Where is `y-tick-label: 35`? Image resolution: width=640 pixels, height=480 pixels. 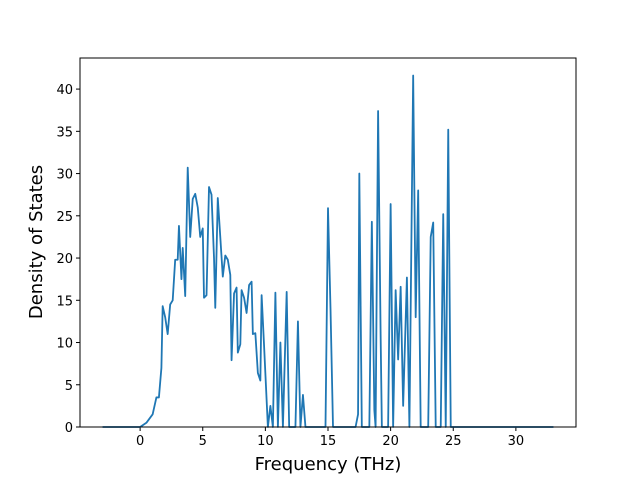
y-tick-label: 35 is located at coordinates (64, 132).